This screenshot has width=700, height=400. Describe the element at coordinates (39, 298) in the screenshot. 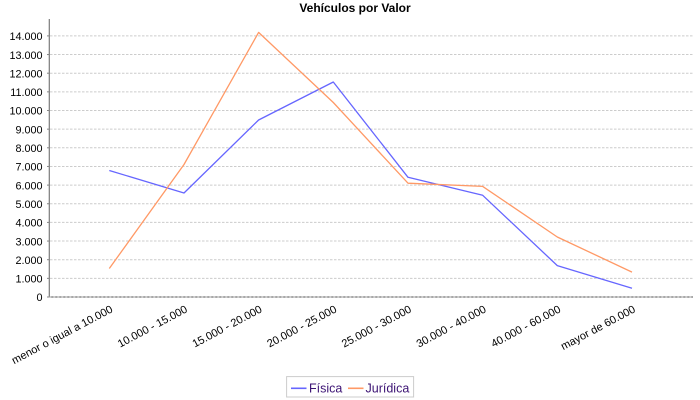

I see `svg-text: 0` at that location.